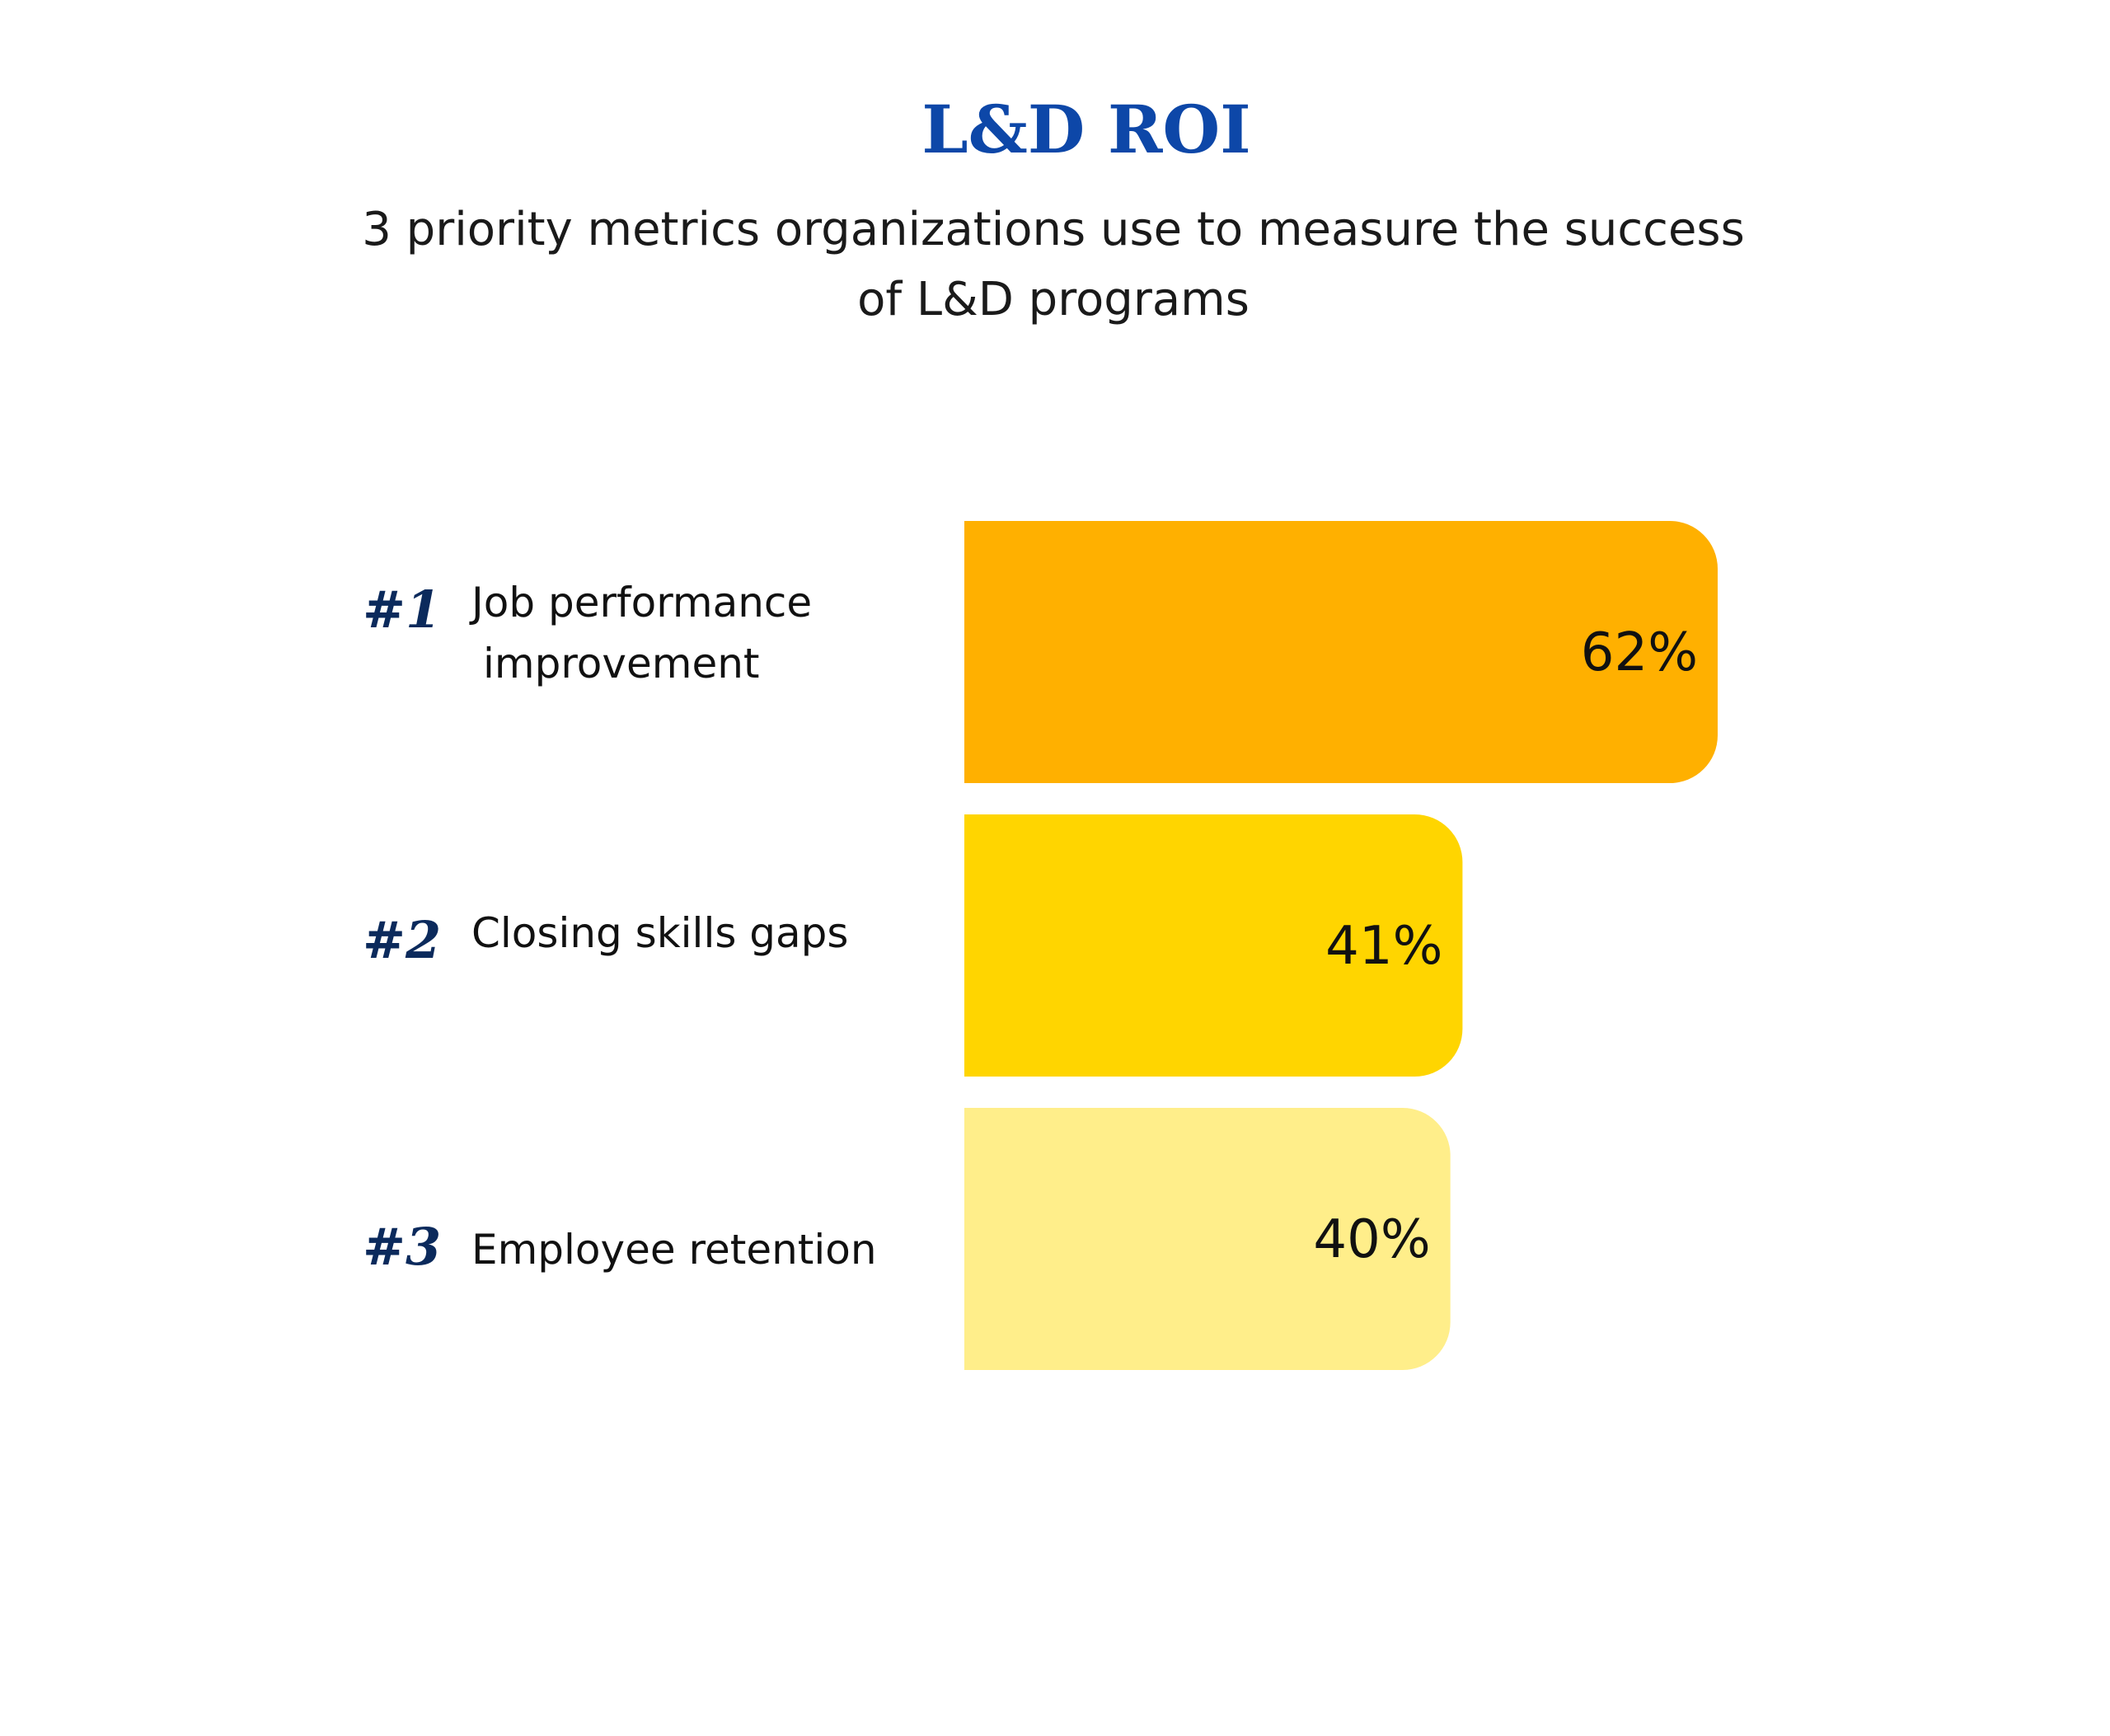  I want to click on rank-label-3: #3, so click(402, 1247).